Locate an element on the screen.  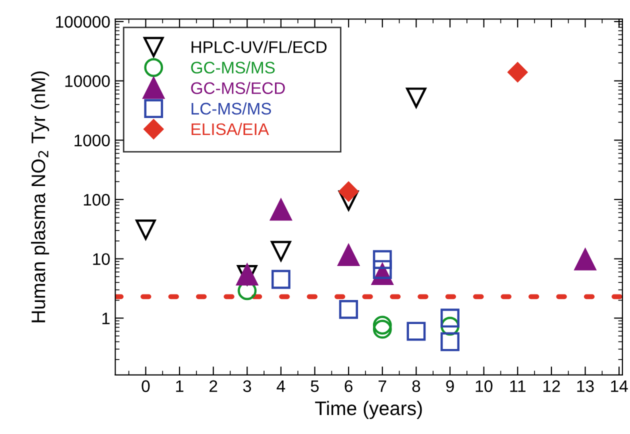
x-tick-label: 1 is located at coordinates (180, 386).